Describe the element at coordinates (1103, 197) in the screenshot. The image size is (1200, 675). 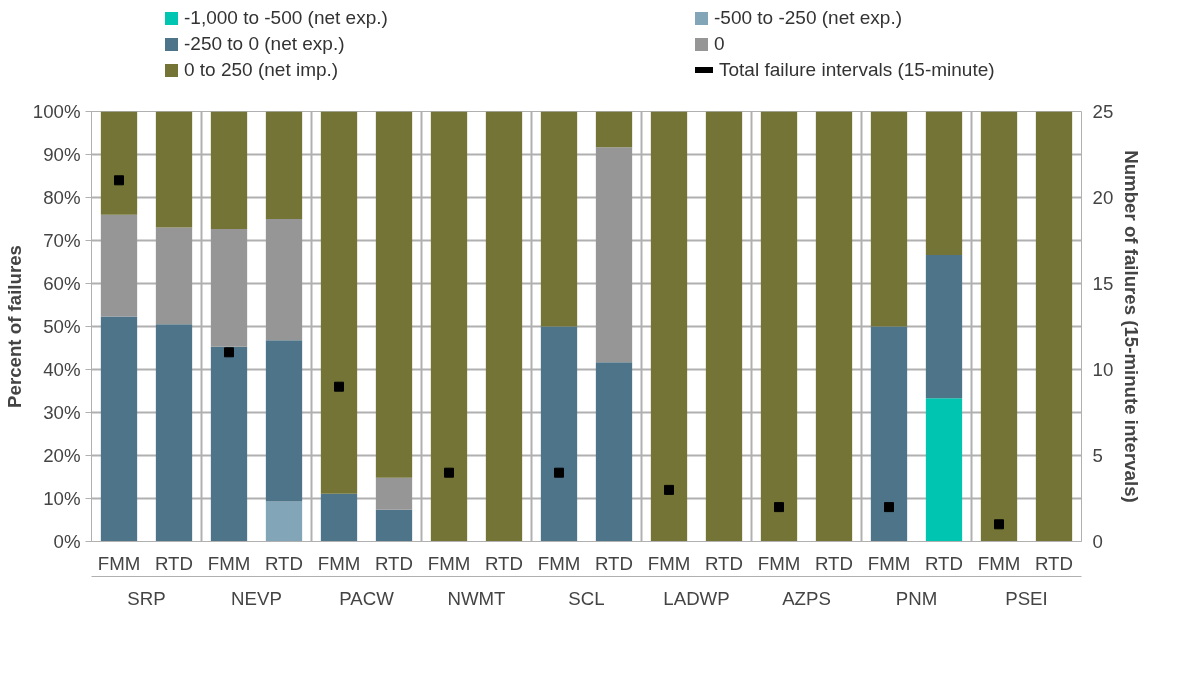
I see `y2-tick-label: 20` at that location.